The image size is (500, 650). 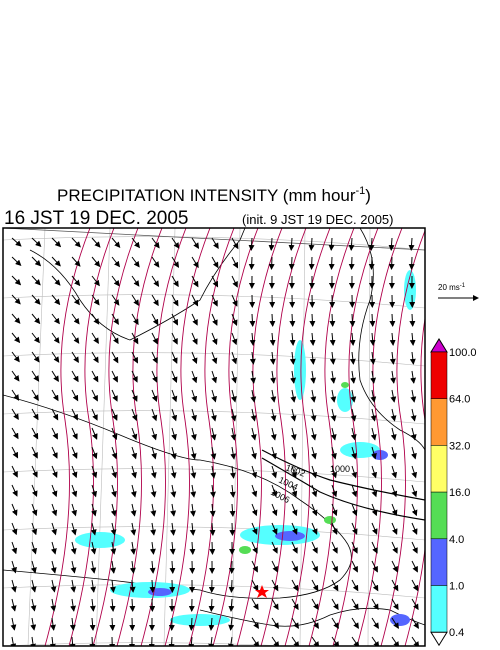 I want to click on colorbar-label: 32.0, so click(x=459, y=446).